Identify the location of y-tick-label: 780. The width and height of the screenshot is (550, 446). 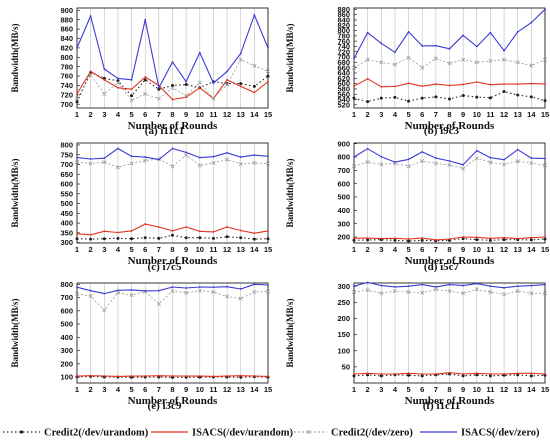
(66, 66).